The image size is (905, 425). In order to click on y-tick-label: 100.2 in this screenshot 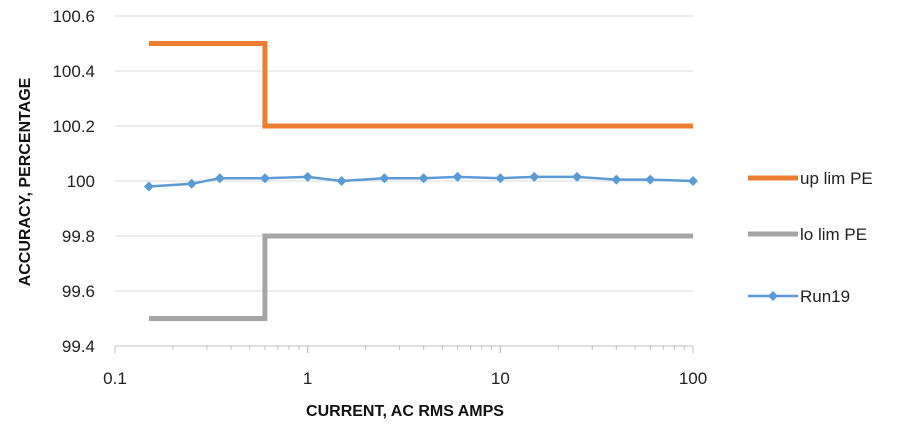, I will do `click(73, 126)`.